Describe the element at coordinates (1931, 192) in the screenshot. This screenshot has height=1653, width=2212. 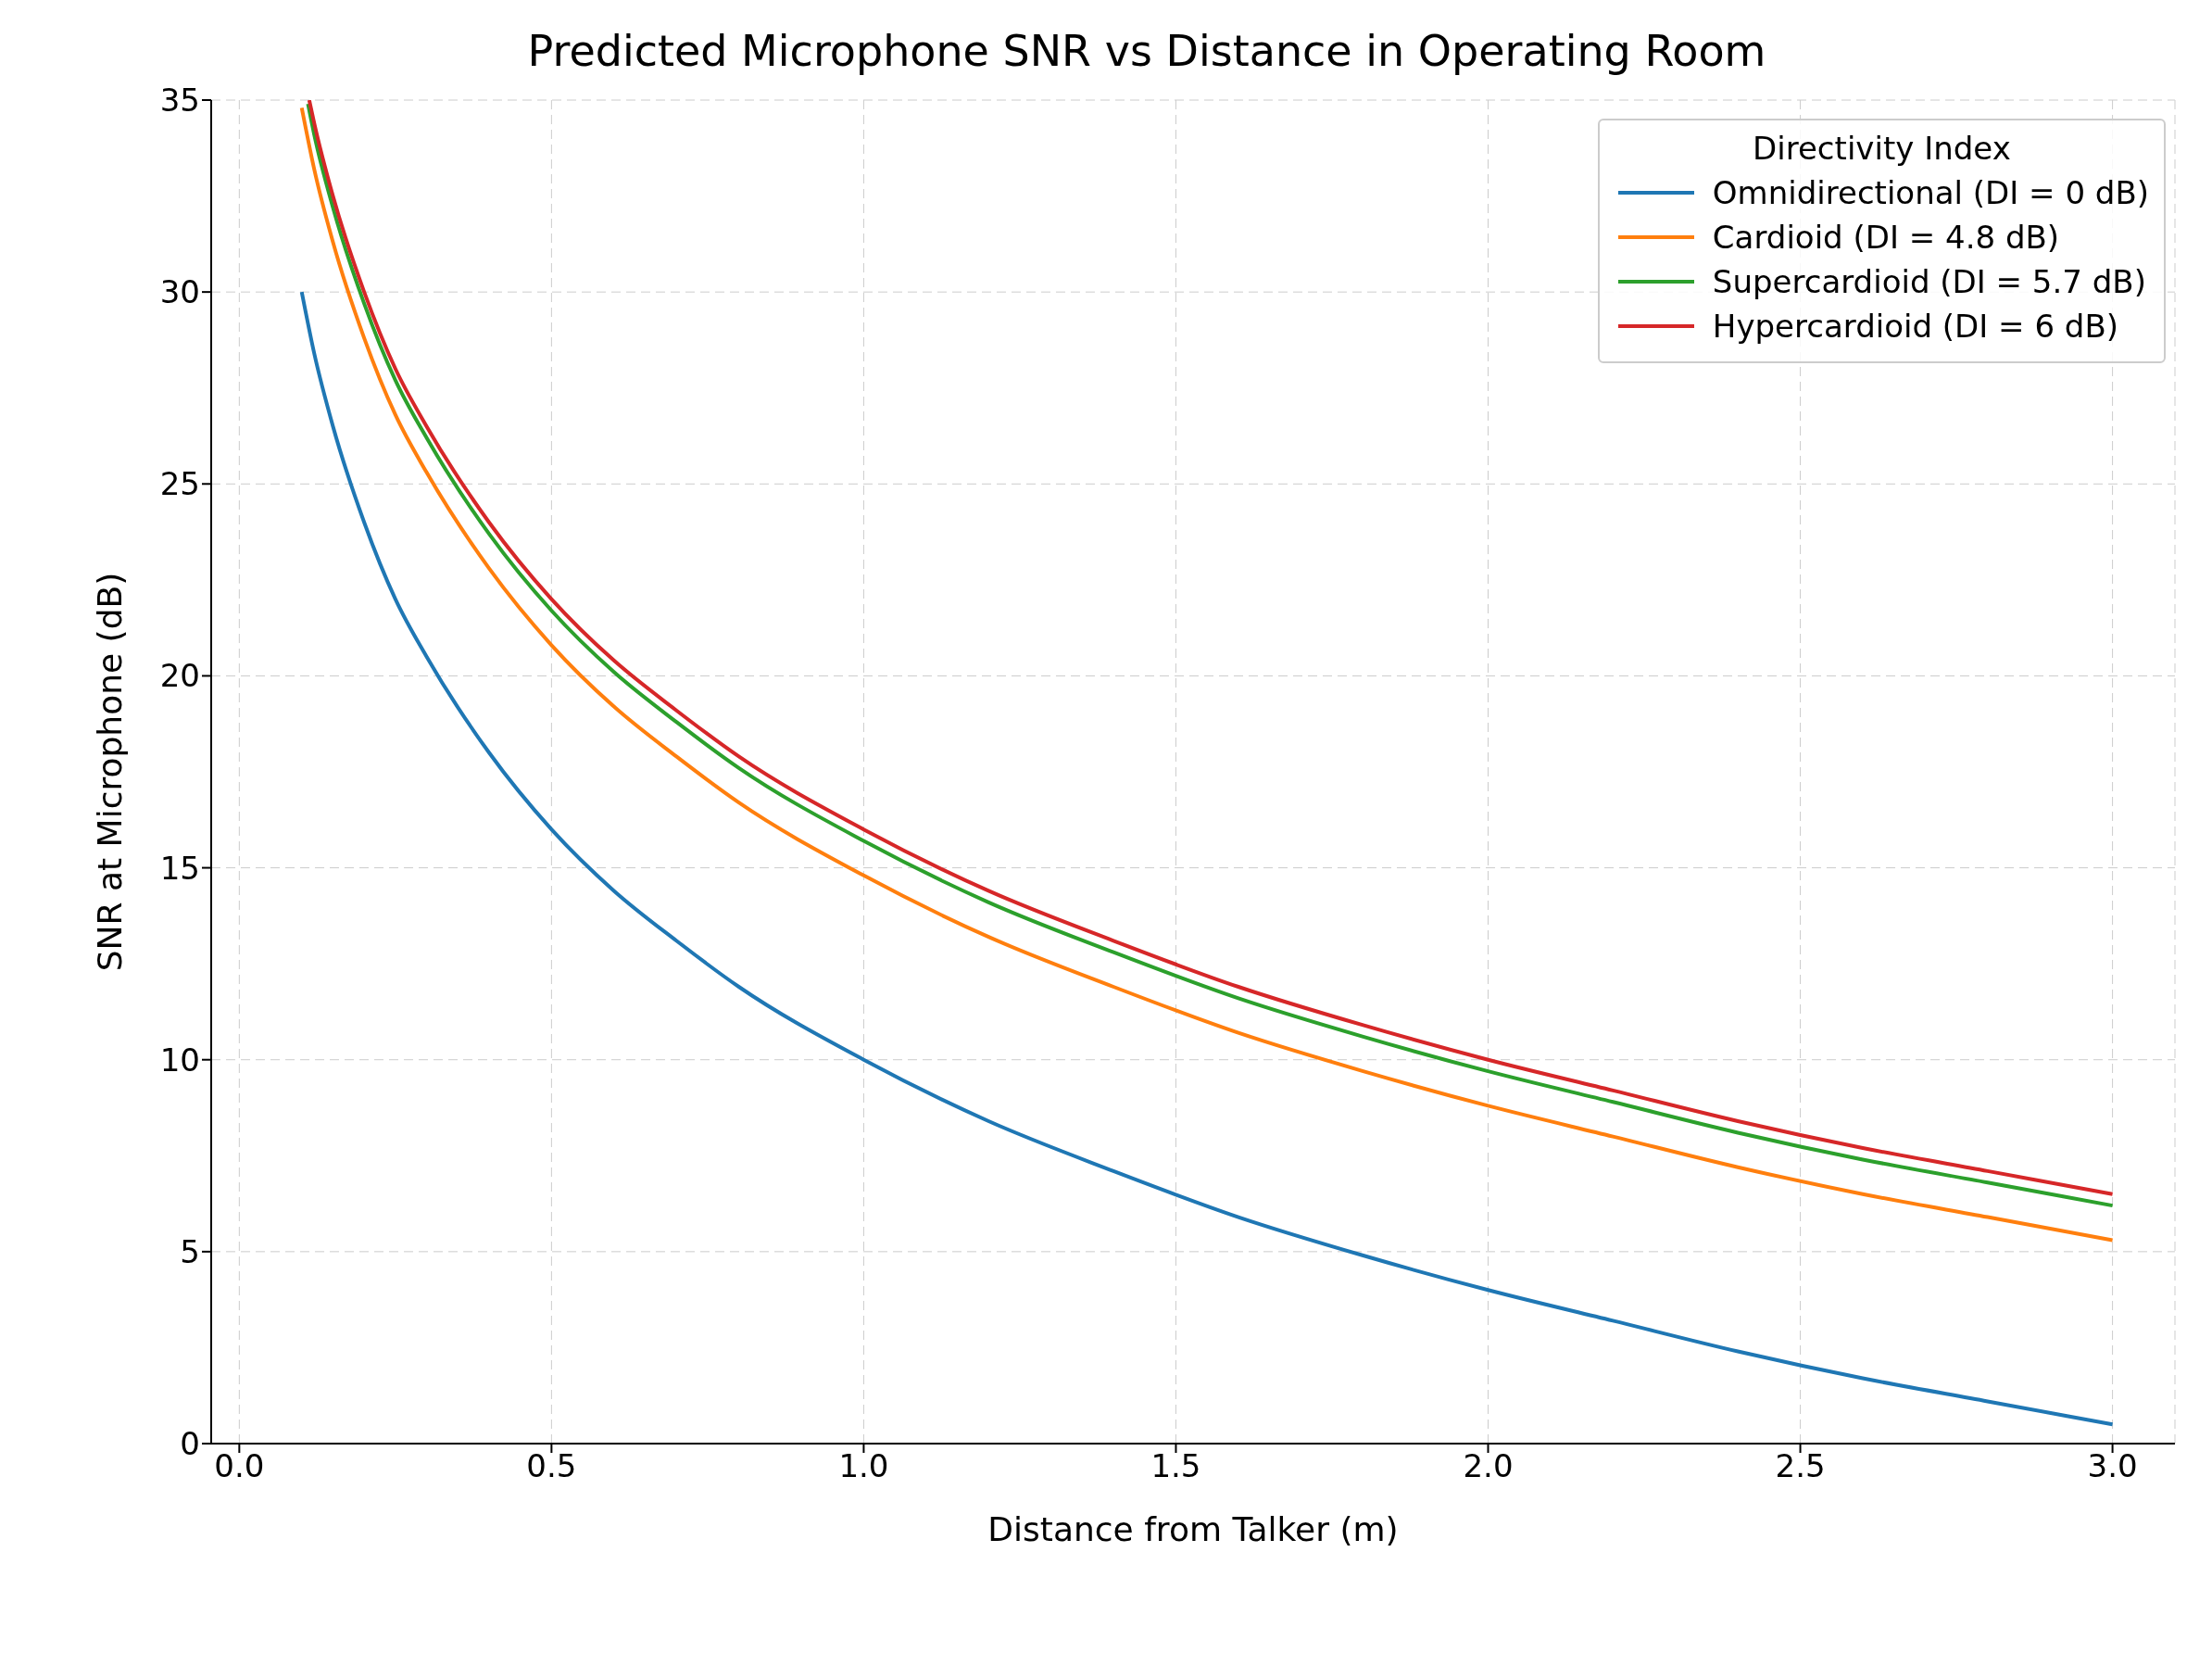
I see `legend-label: Omnidirectional (DI = 0 dB)` at that location.